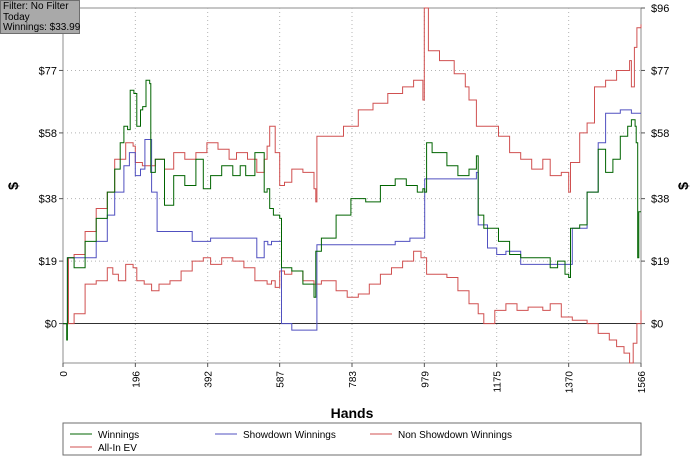 This screenshot has width=700, height=461. I want to click on filter-winnings: Winnings: $33.99, so click(42, 27).